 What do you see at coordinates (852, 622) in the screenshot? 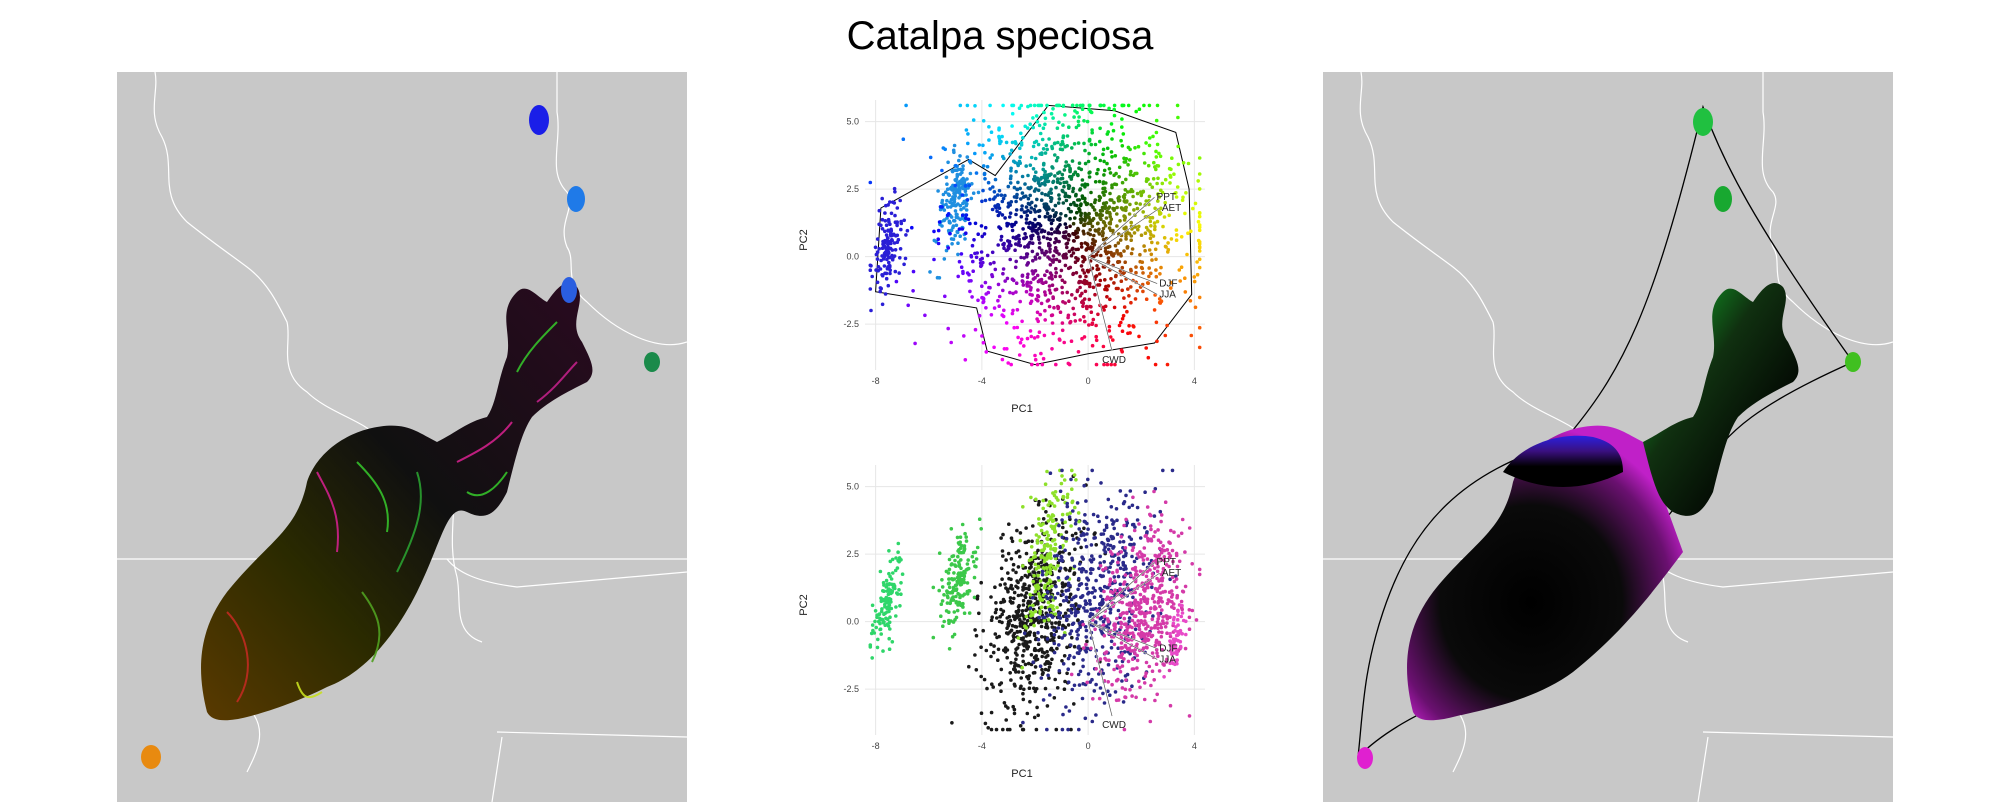
I see `y-tick-label: 0.0` at bounding box center [852, 622].